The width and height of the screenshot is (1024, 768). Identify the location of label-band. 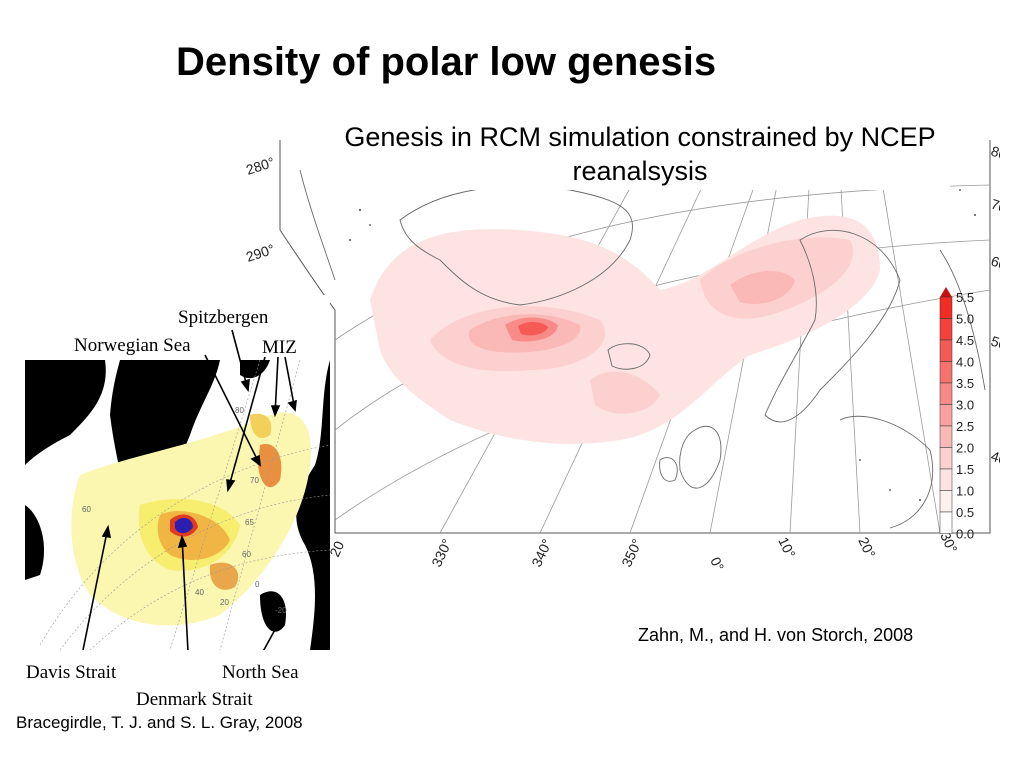
(195, 327).